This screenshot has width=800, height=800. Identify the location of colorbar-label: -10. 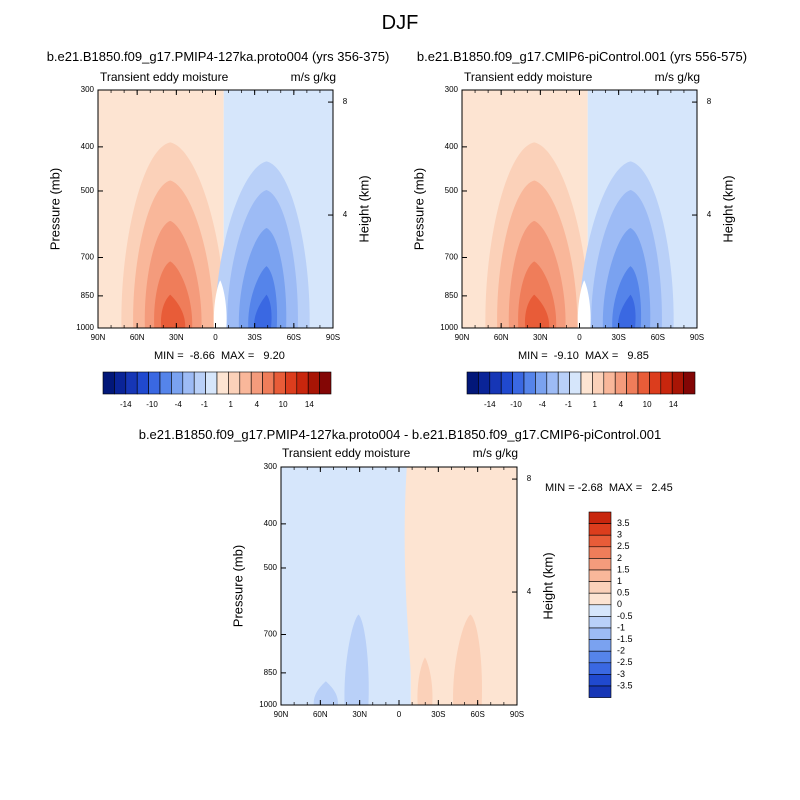
(516, 404).